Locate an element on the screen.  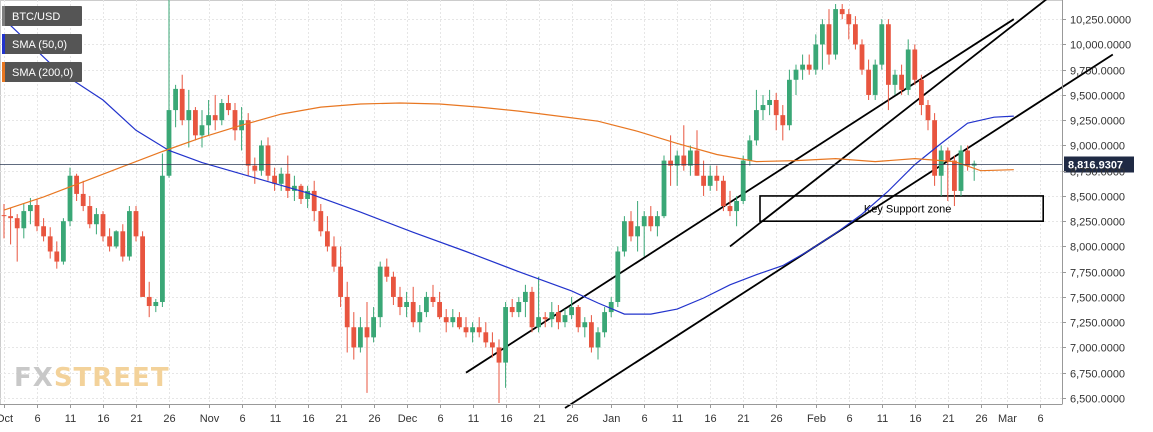
y-tick-label: 7,500.0000 is located at coordinates (1097, 299).